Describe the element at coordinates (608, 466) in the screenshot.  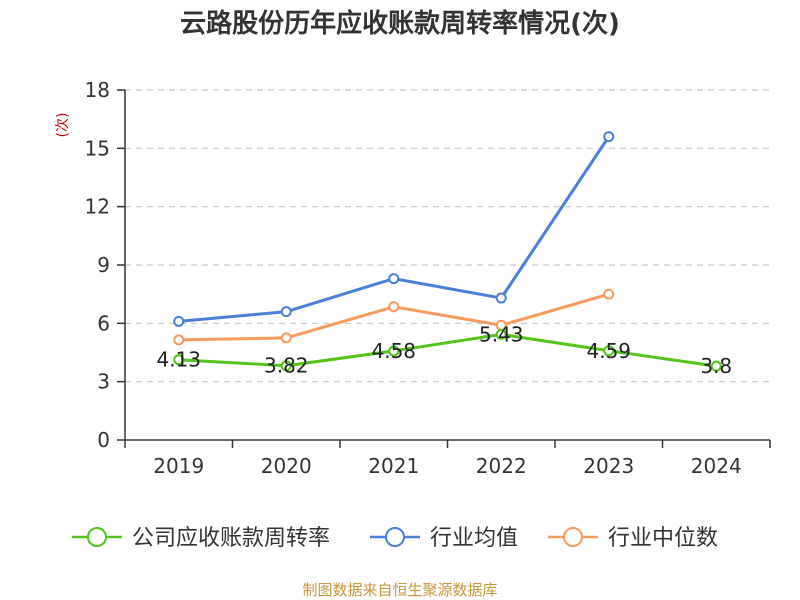
I see `x-tick-label: 2023` at that location.